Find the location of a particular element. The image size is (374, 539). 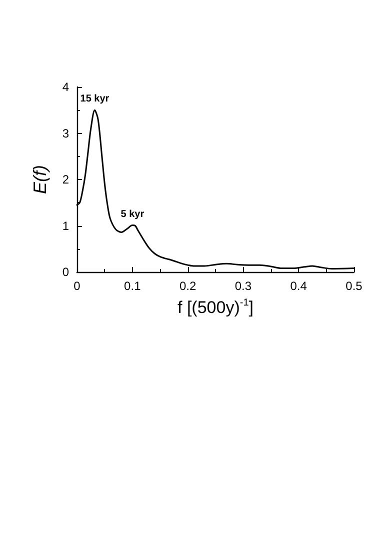

y-tick-label: 0 is located at coordinates (66, 272).